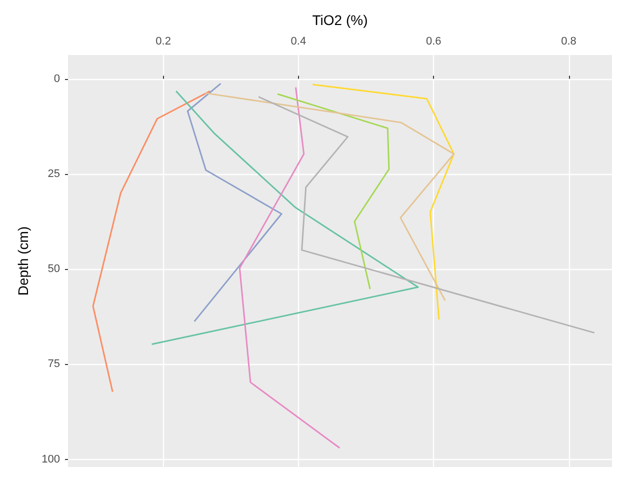 The width and height of the screenshot is (623, 477). I want to click on x-tick-label: 0.8, so click(568, 42).